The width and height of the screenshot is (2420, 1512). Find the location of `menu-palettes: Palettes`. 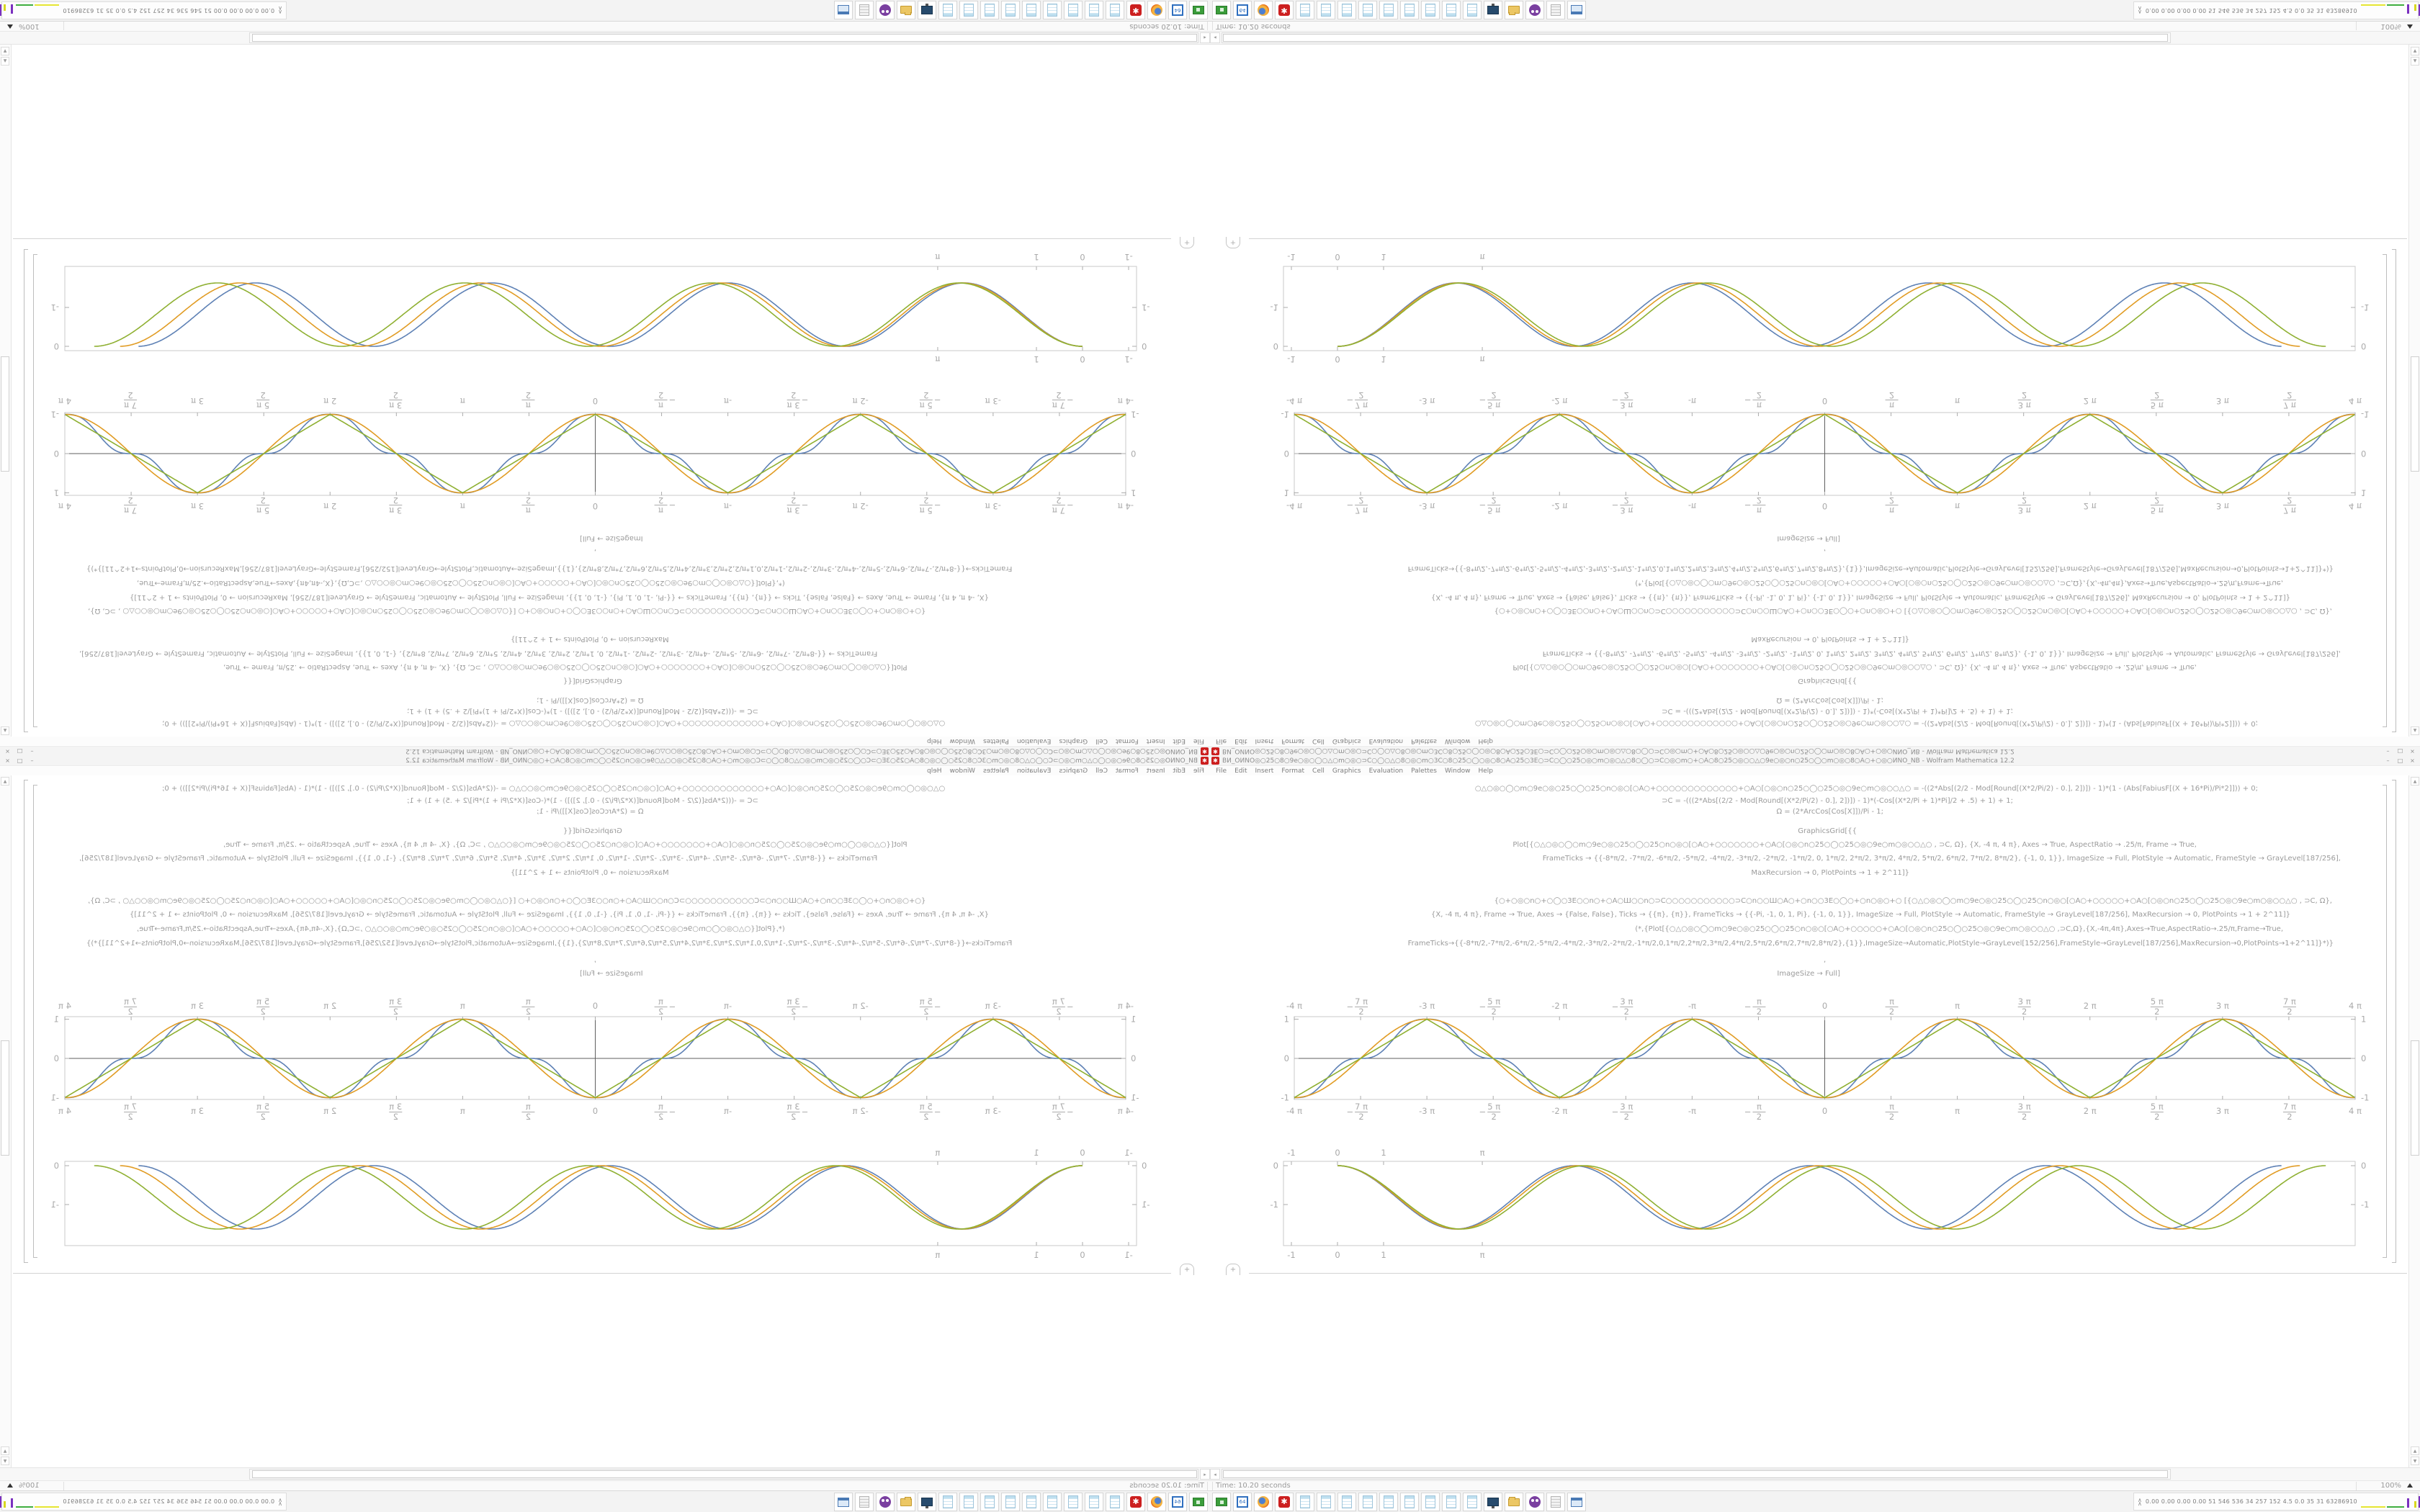

menu-palettes: Palettes is located at coordinates (996, 740).